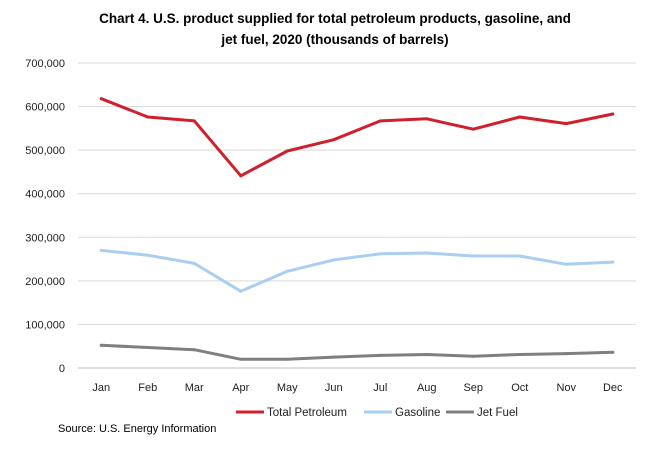  What do you see at coordinates (194, 388) in the screenshot?
I see `x-tick-label: Mar` at bounding box center [194, 388].